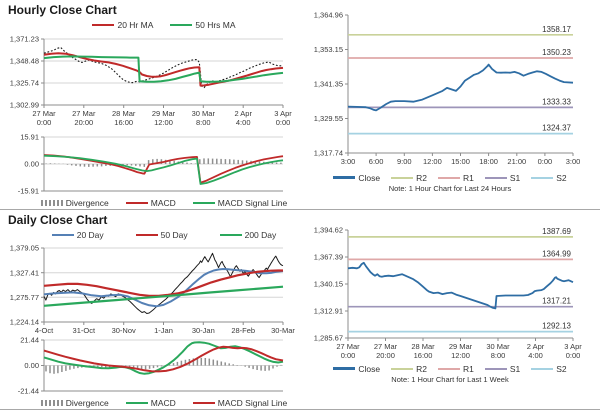  I want to click on svg-text: 1,348.48, so click(24, 61).